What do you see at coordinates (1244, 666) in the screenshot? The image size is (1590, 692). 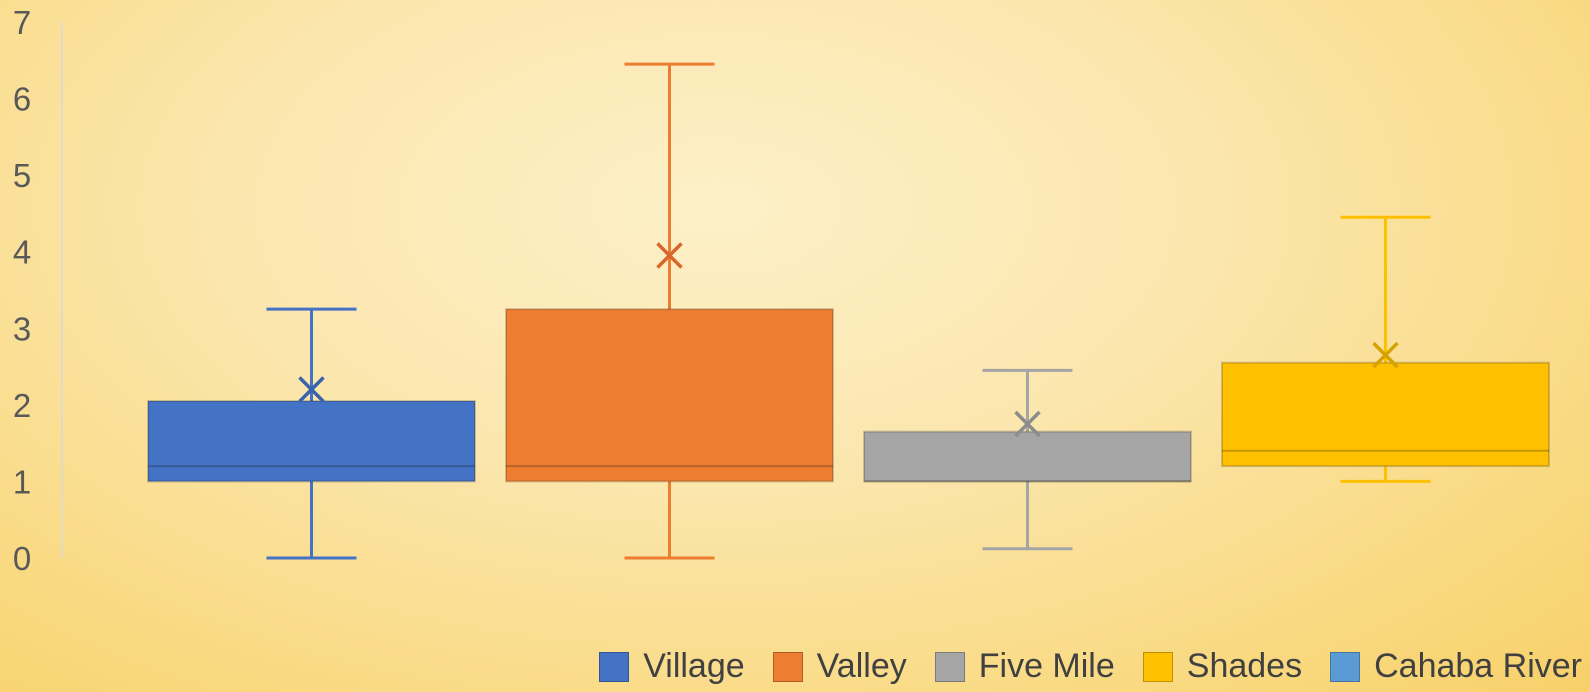 I see `legend-label: Shades` at bounding box center [1244, 666].